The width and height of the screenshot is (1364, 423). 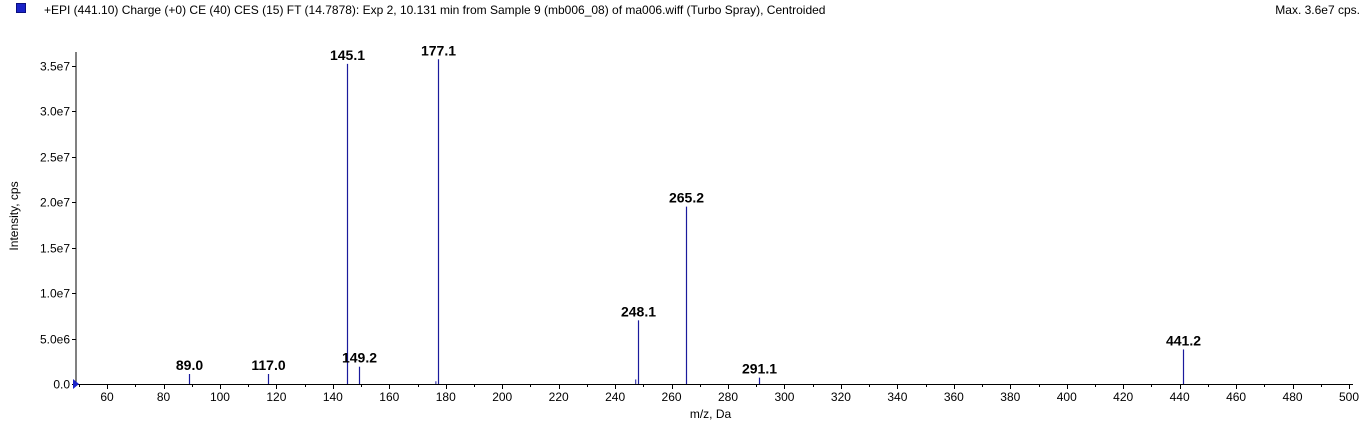 I want to click on x-tick-label-80: 80, so click(x=164, y=397).